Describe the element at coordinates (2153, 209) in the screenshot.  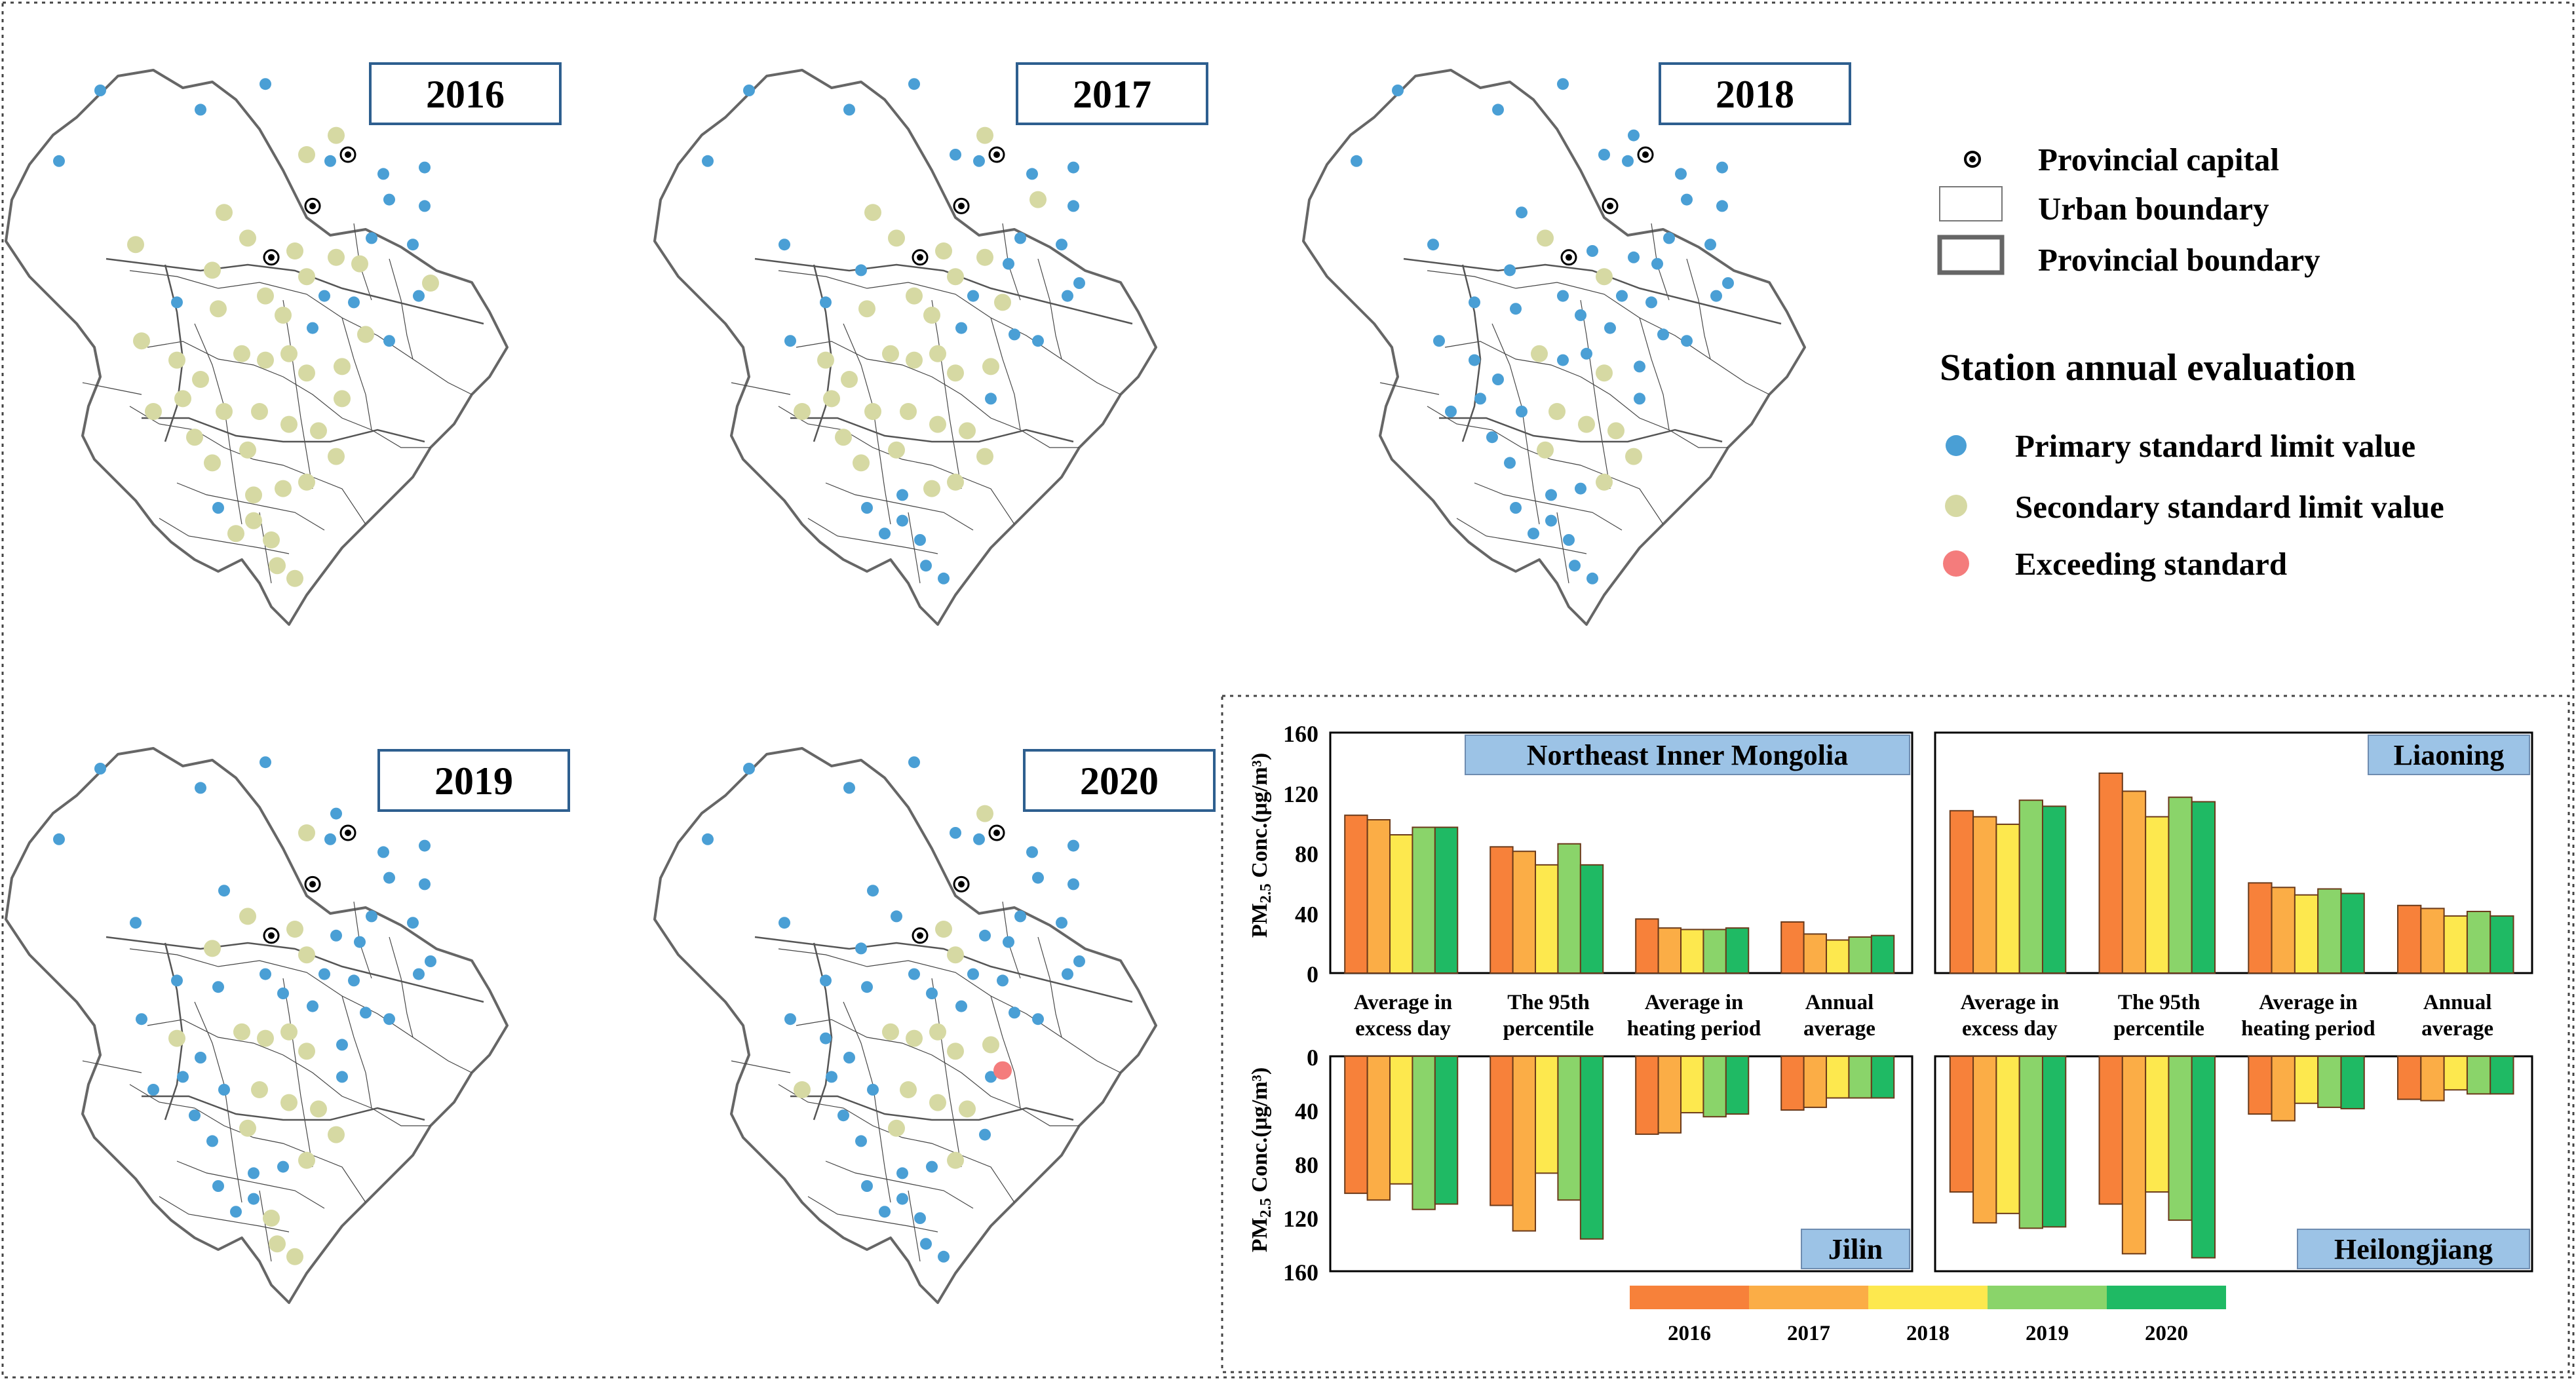
I see `legend-urban-label: Urban boundary` at that location.